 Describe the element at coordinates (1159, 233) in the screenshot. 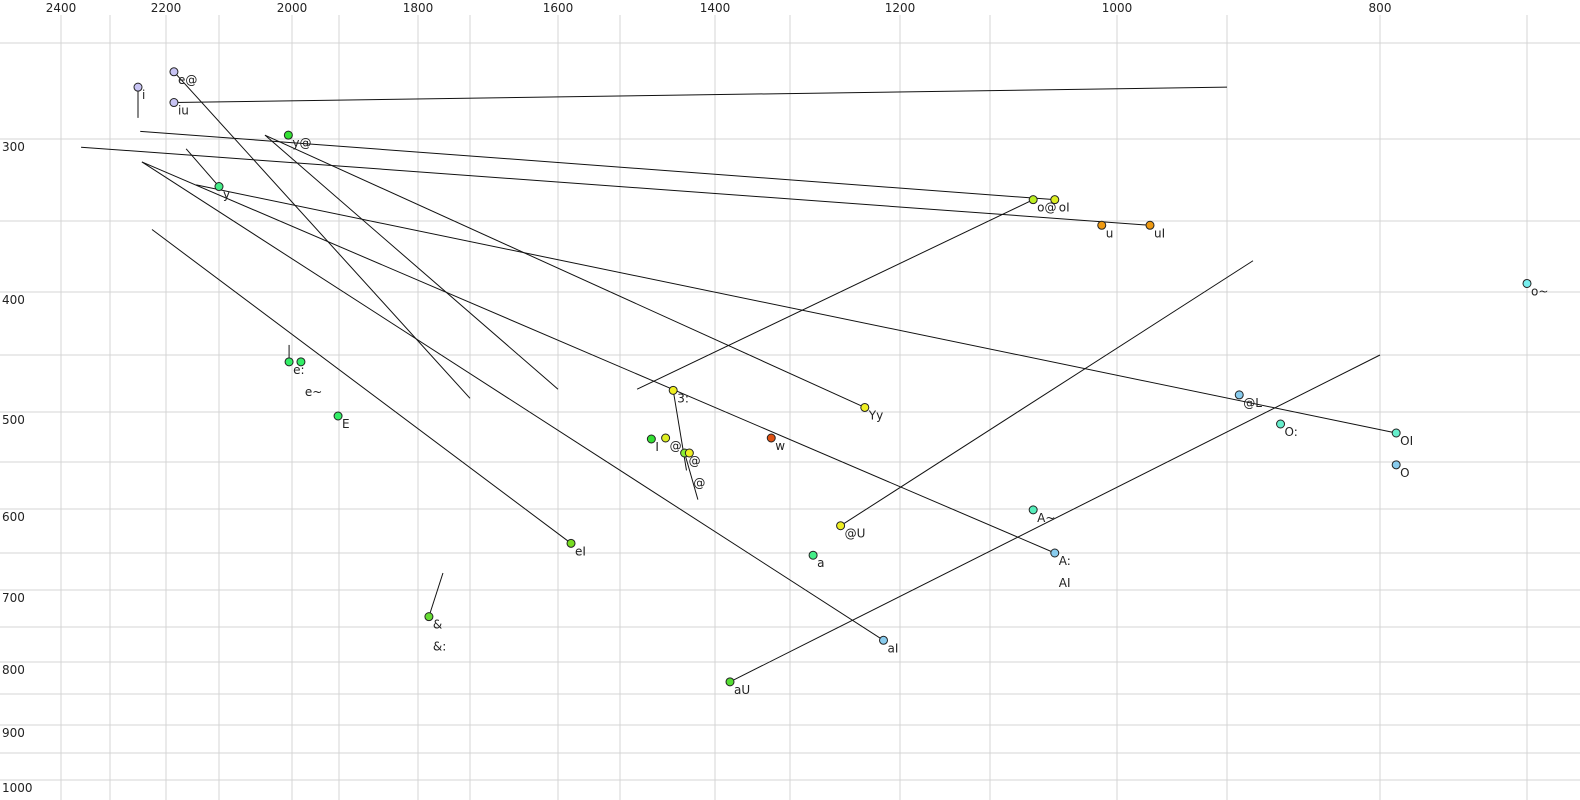

I see `point-label: uI` at that location.